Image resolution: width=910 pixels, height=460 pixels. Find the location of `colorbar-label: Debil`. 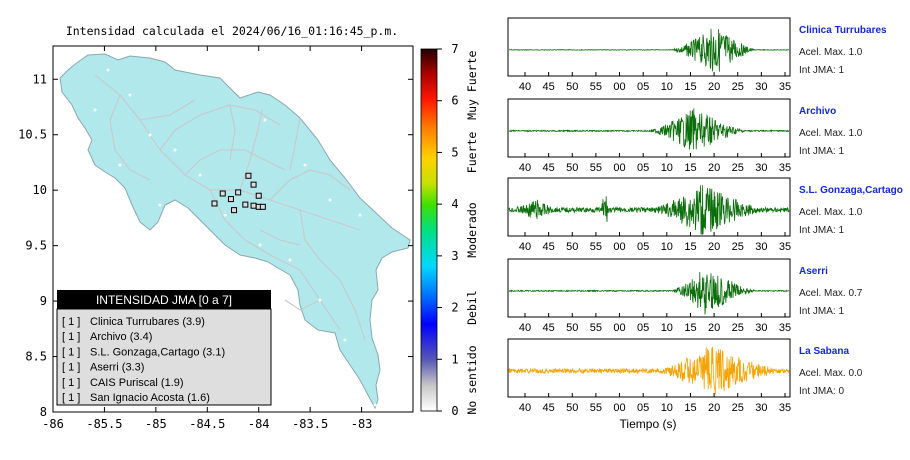

colorbar-label: Debil is located at coordinates (472, 307).